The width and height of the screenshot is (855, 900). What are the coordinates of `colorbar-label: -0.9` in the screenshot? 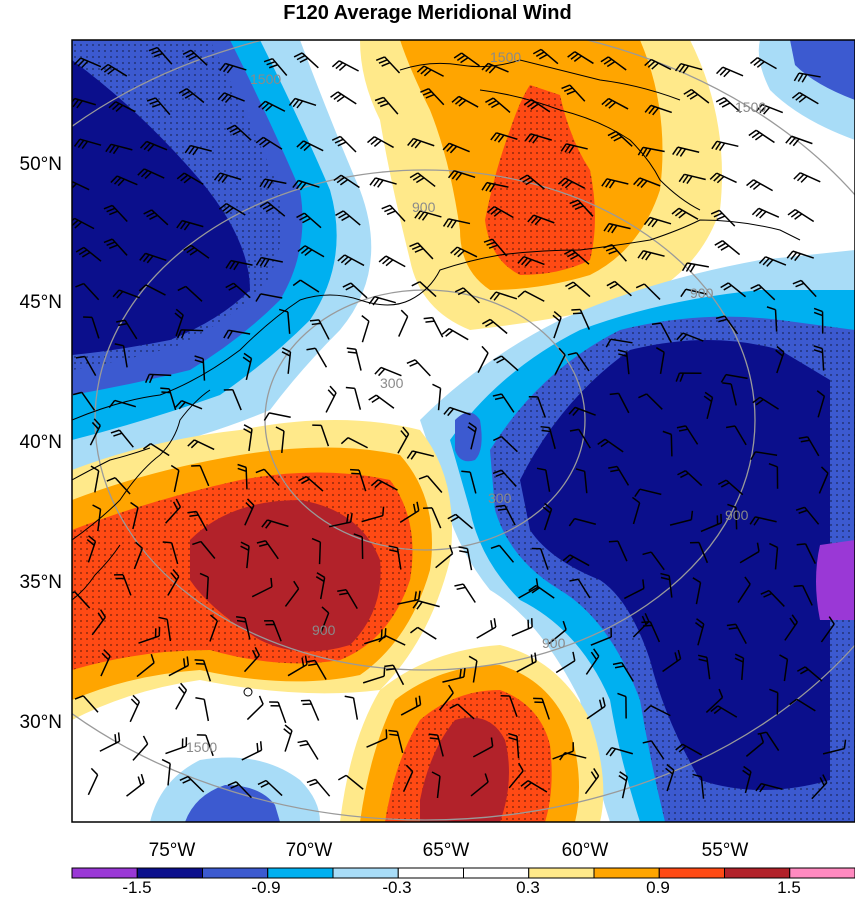 It's located at (265, 887).